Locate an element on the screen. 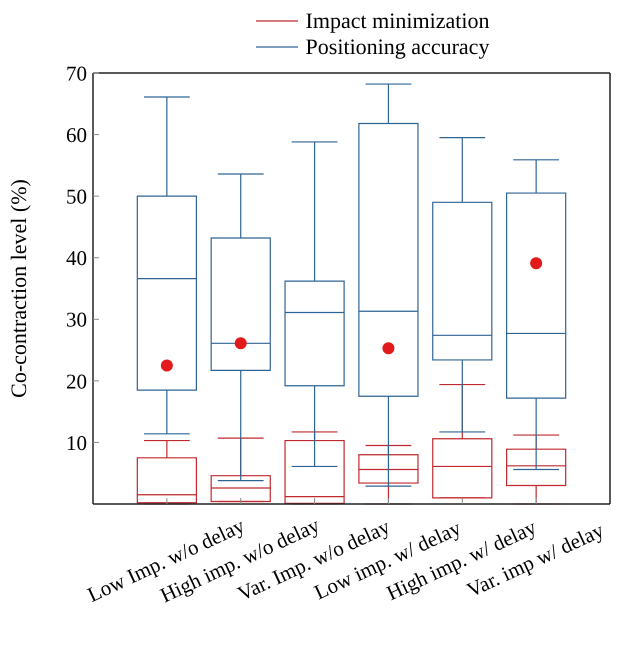  legend-label: Impact minimization is located at coordinates (398, 21).